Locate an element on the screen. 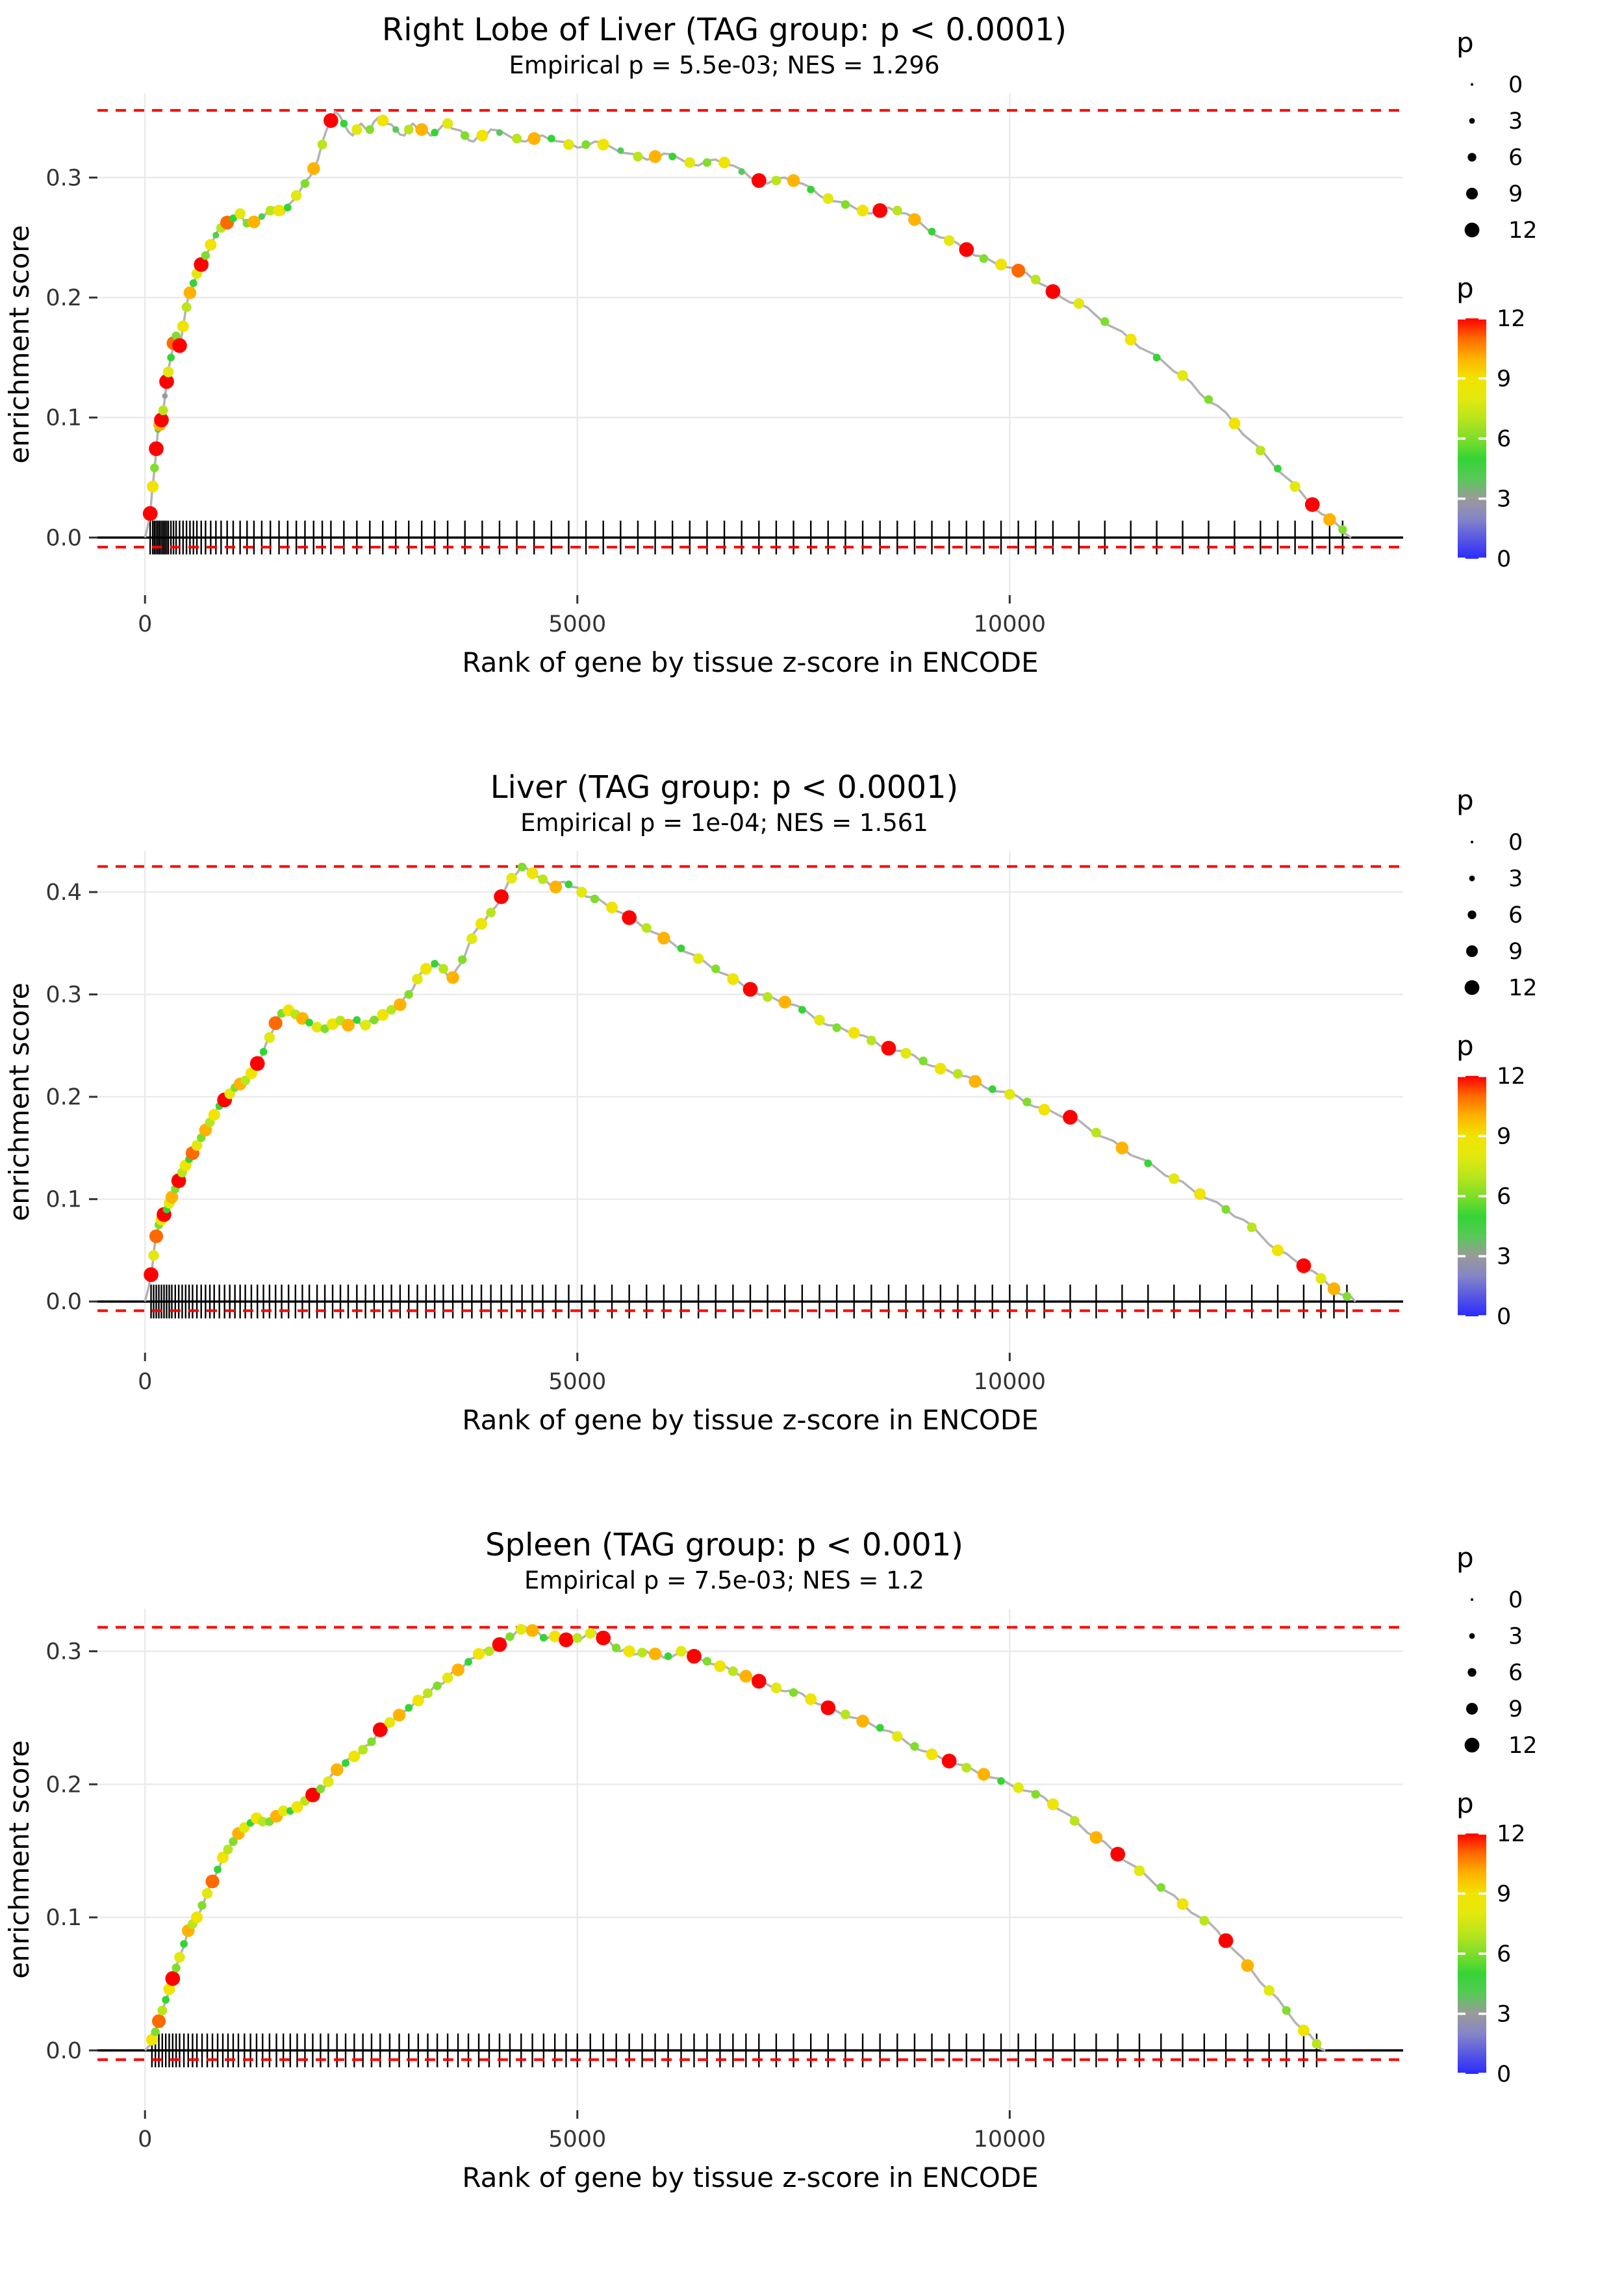  color-legend-label: 0 is located at coordinates (1504, 2075).